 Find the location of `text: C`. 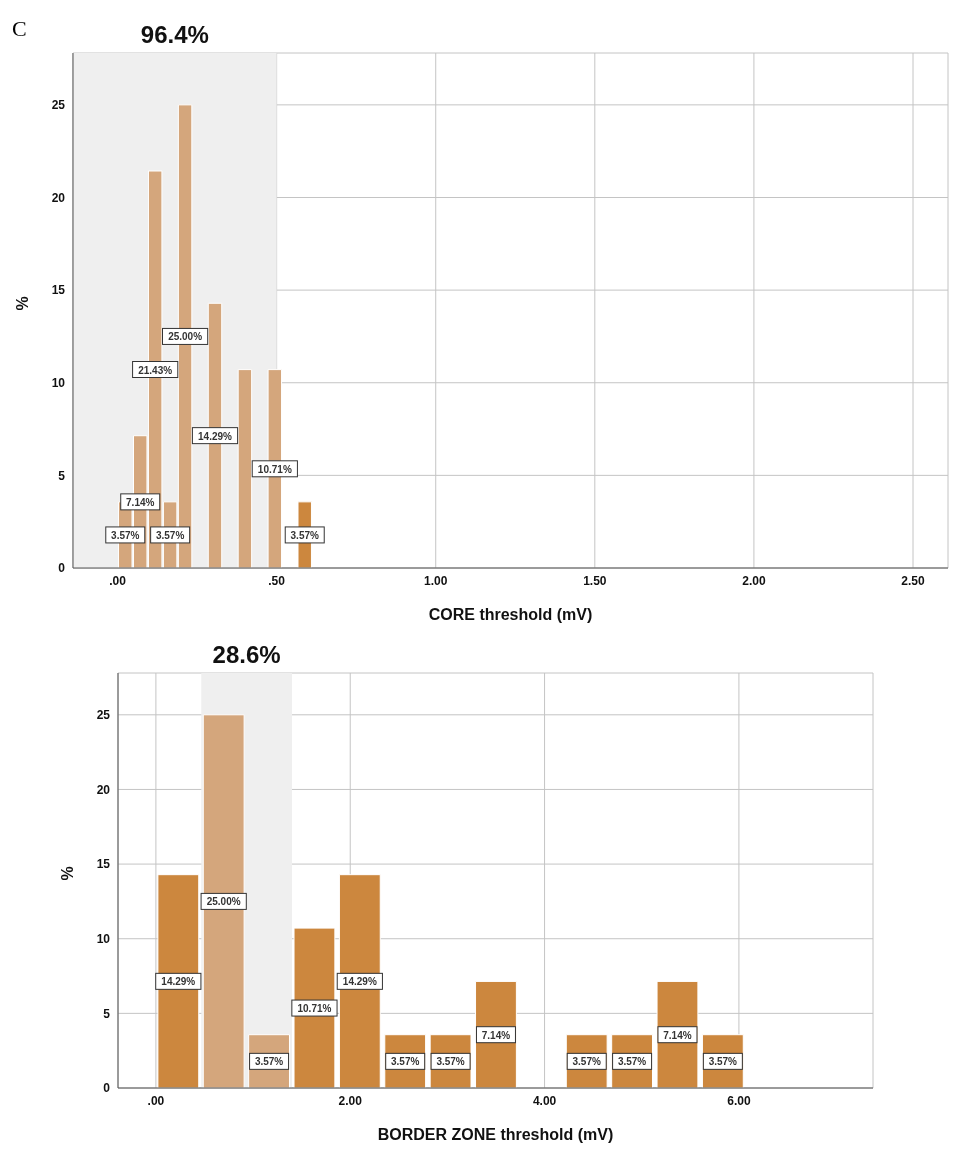

text: C is located at coordinates (19, 29).